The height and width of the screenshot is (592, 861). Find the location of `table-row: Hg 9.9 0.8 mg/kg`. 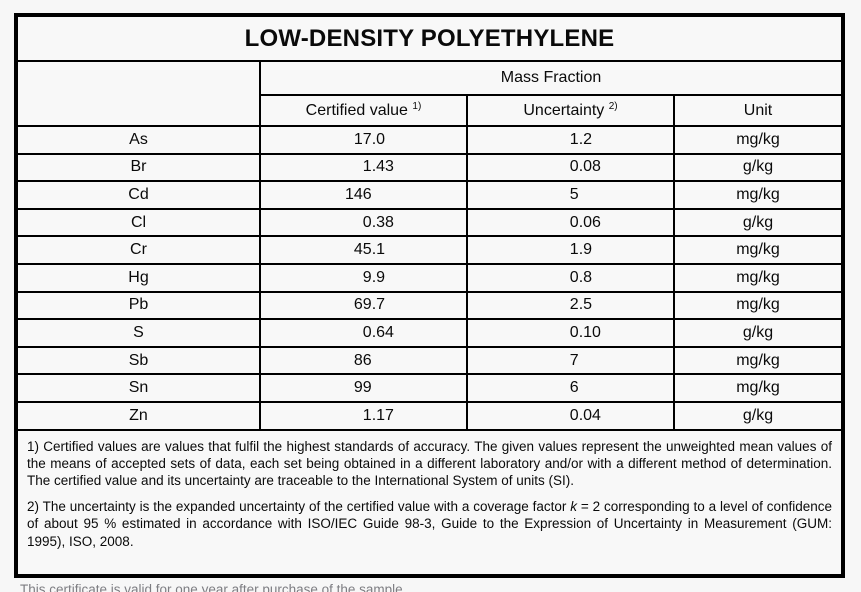

table-row: Hg 9.9 0.8 mg/kg is located at coordinates (430, 277).